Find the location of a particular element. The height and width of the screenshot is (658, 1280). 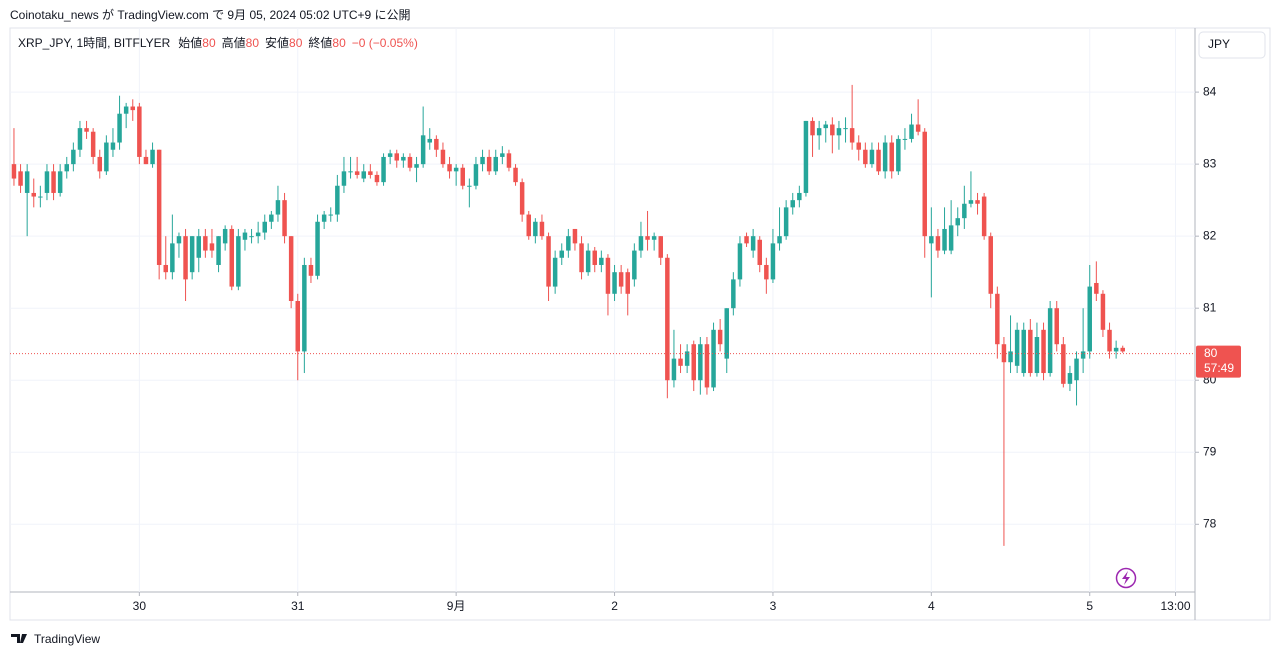

legend-label: 安値 is located at coordinates (277, 42).